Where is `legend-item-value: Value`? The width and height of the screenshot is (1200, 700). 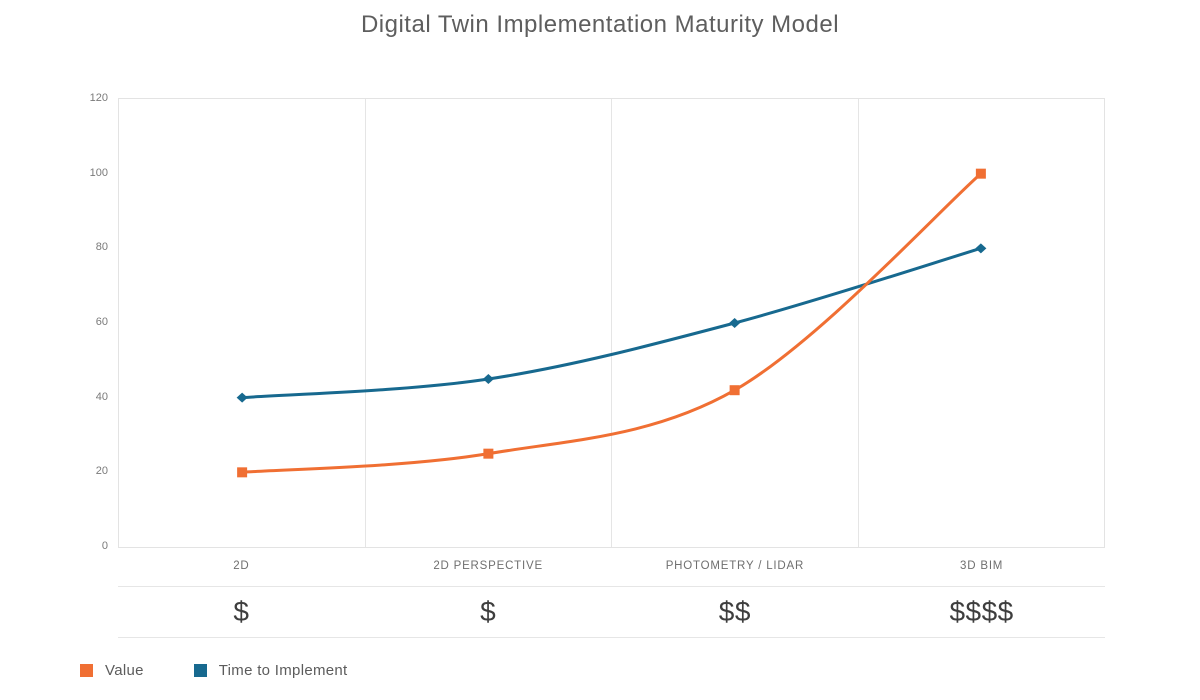 legend-item-value: Value is located at coordinates (112, 670).